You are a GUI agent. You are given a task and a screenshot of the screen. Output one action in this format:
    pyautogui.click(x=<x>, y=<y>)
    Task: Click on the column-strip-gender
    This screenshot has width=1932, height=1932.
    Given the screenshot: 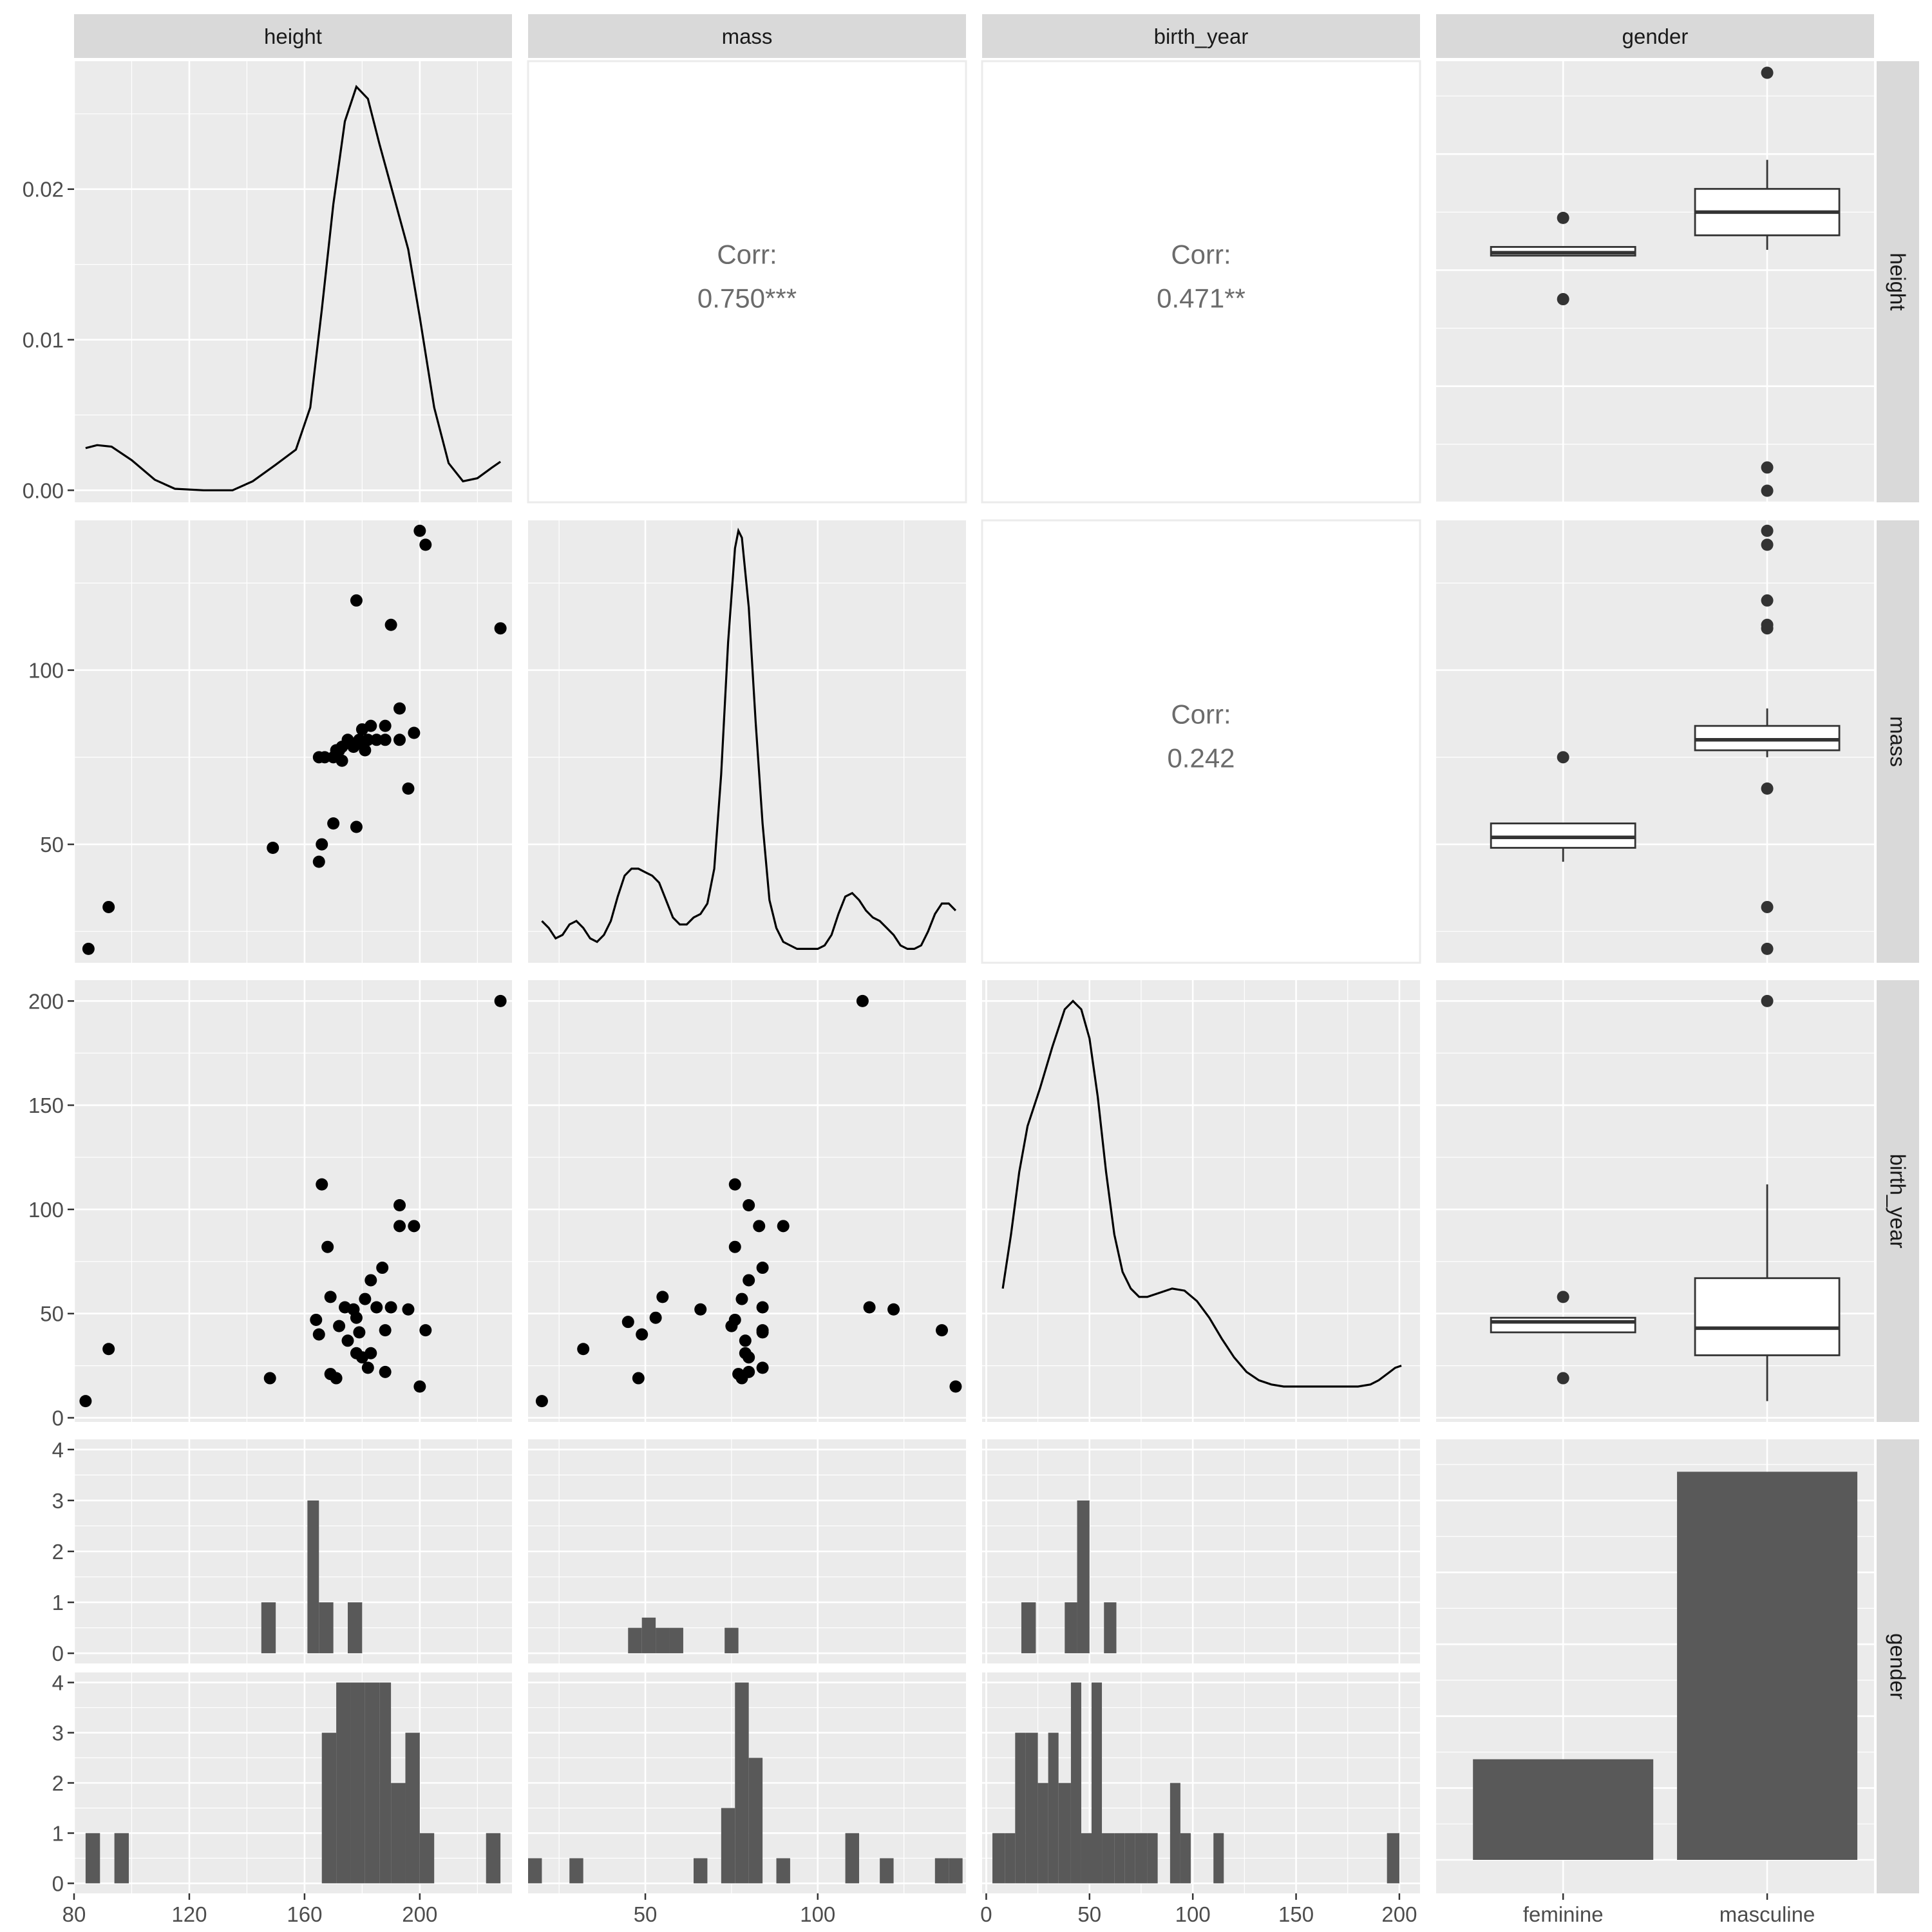 What is the action you would take?
    pyautogui.click(x=1655, y=36)
    